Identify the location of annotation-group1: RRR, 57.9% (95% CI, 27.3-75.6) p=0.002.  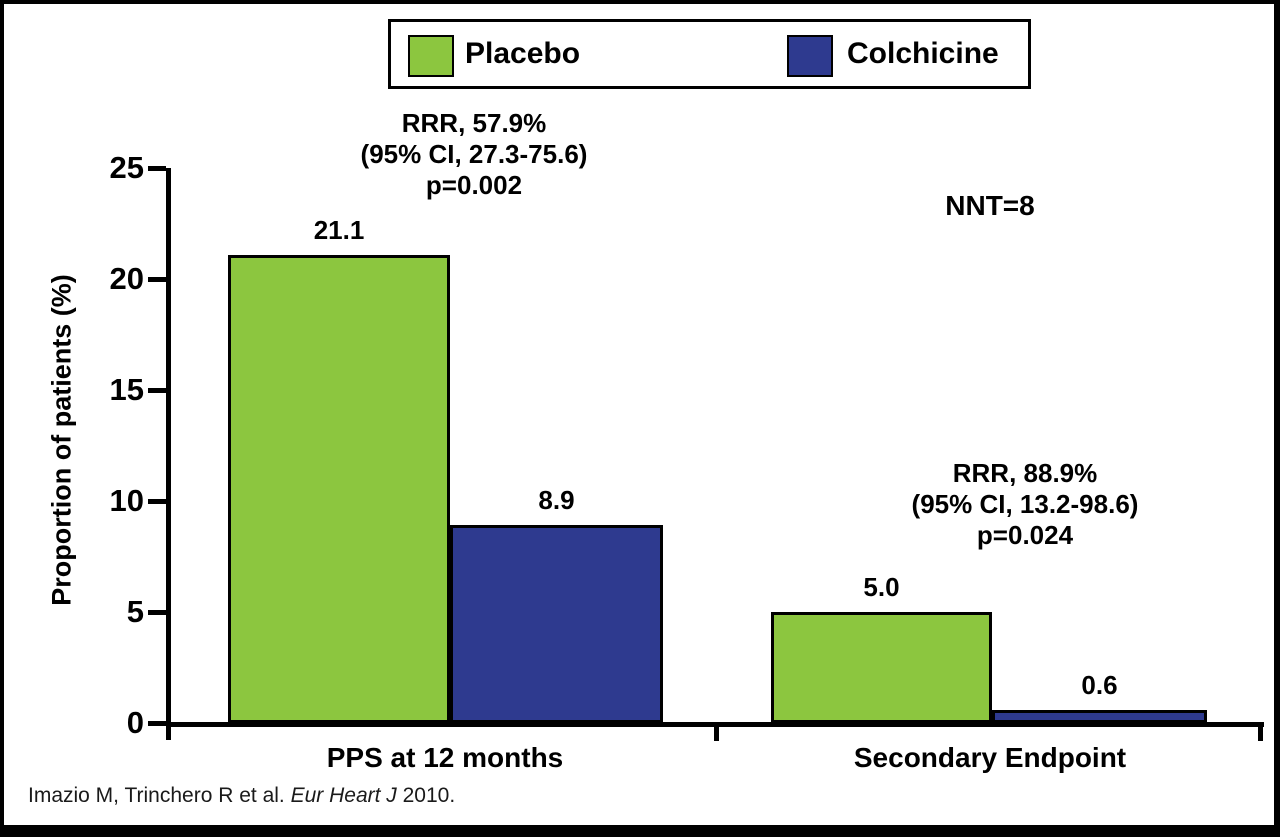
(474, 154).